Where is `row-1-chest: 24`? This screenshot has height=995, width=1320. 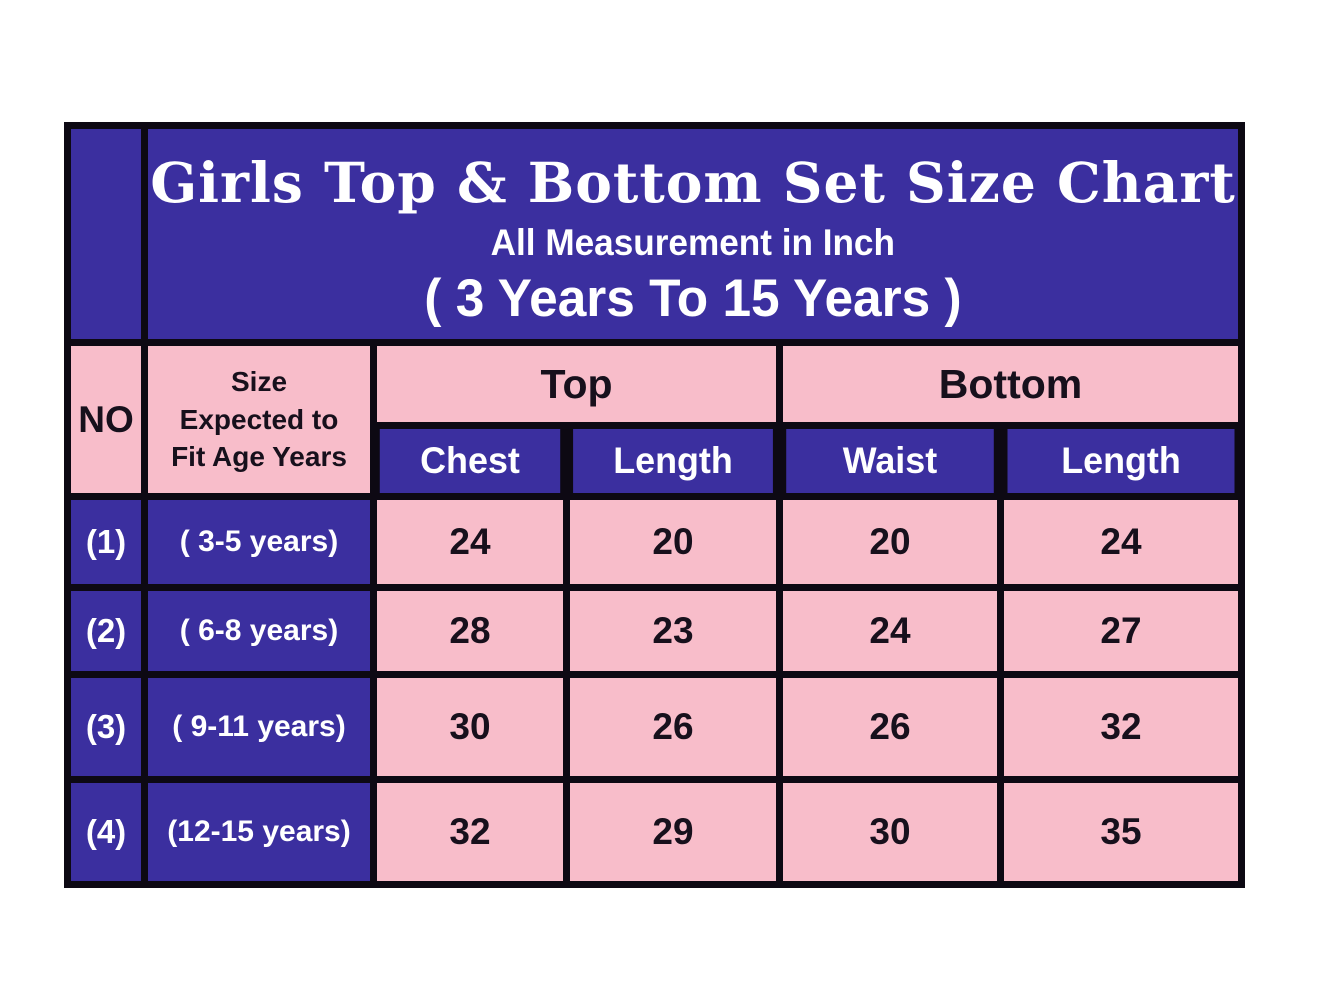
row-1-chest: 24 is located at coordinates (470, 542).